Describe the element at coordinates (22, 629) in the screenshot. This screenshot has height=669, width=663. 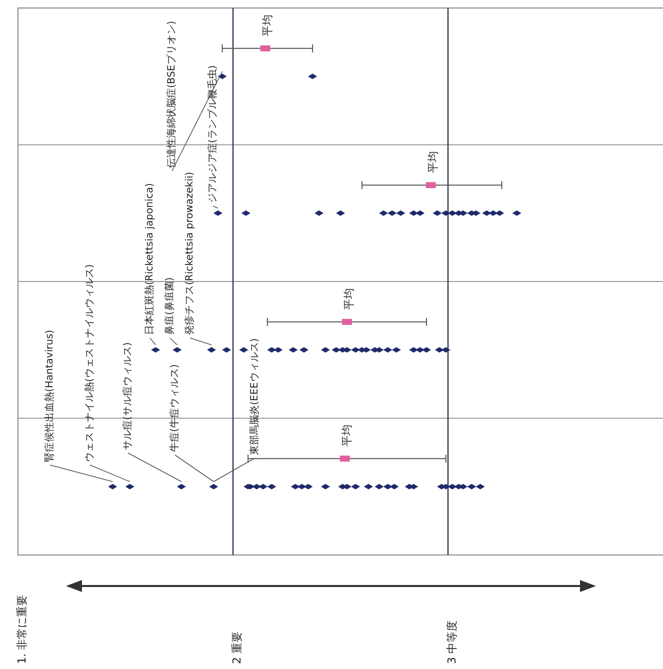
I see `x-tick-label: 1. 非常に重要` at that location.